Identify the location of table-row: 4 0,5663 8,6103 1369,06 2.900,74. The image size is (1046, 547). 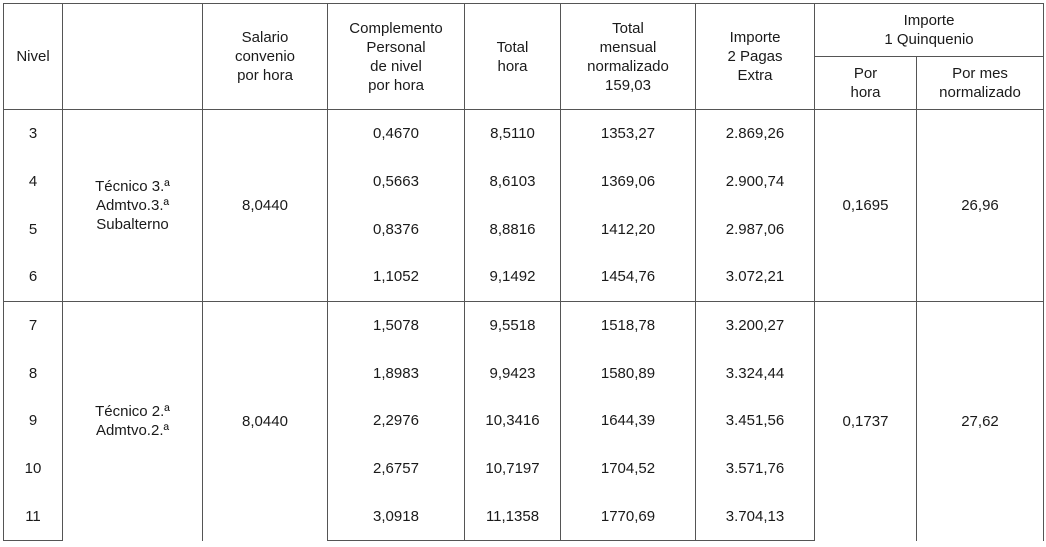
(523, 181).